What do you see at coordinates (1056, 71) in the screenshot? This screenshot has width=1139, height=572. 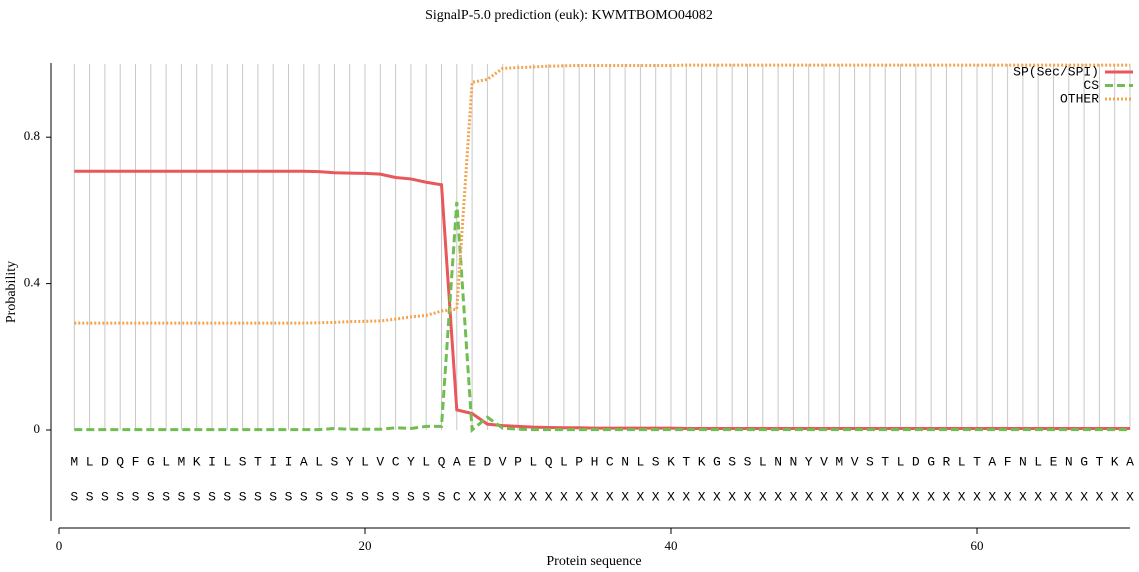 I see `legend-label: SP(Sec/SPI)` at bounding box center [1056, 71].